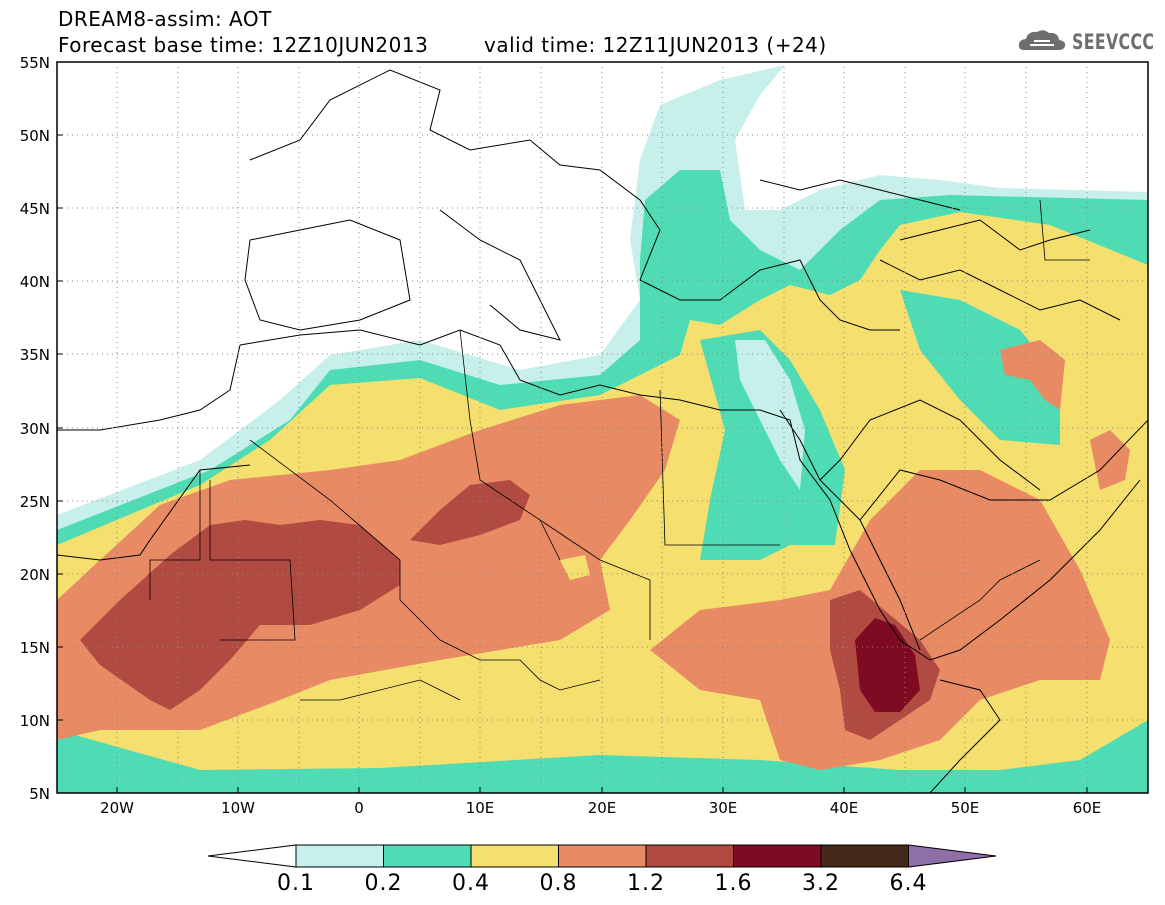  What do you see at coordinates (240, 615) in the screenshot?
I see `aot-level-1.2` at bounding box center [240, 615].